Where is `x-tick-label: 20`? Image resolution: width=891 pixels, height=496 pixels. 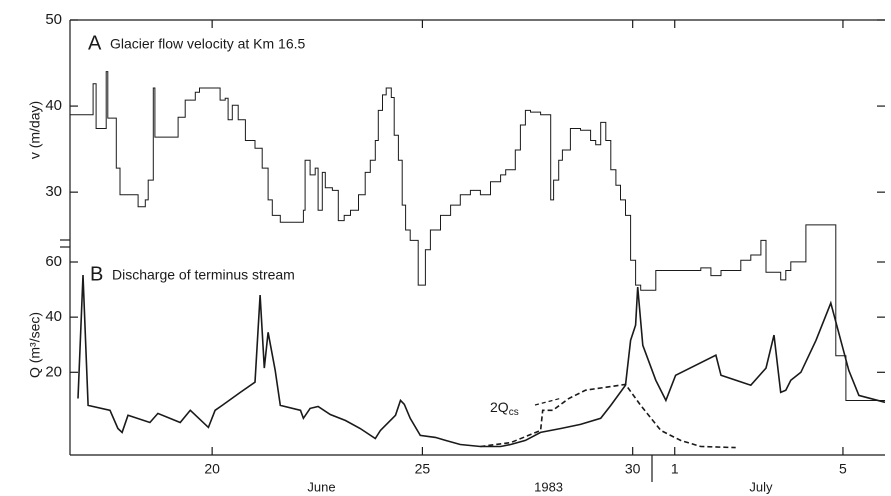
x-tick-label: 20 is located at coordinates (212, 469).